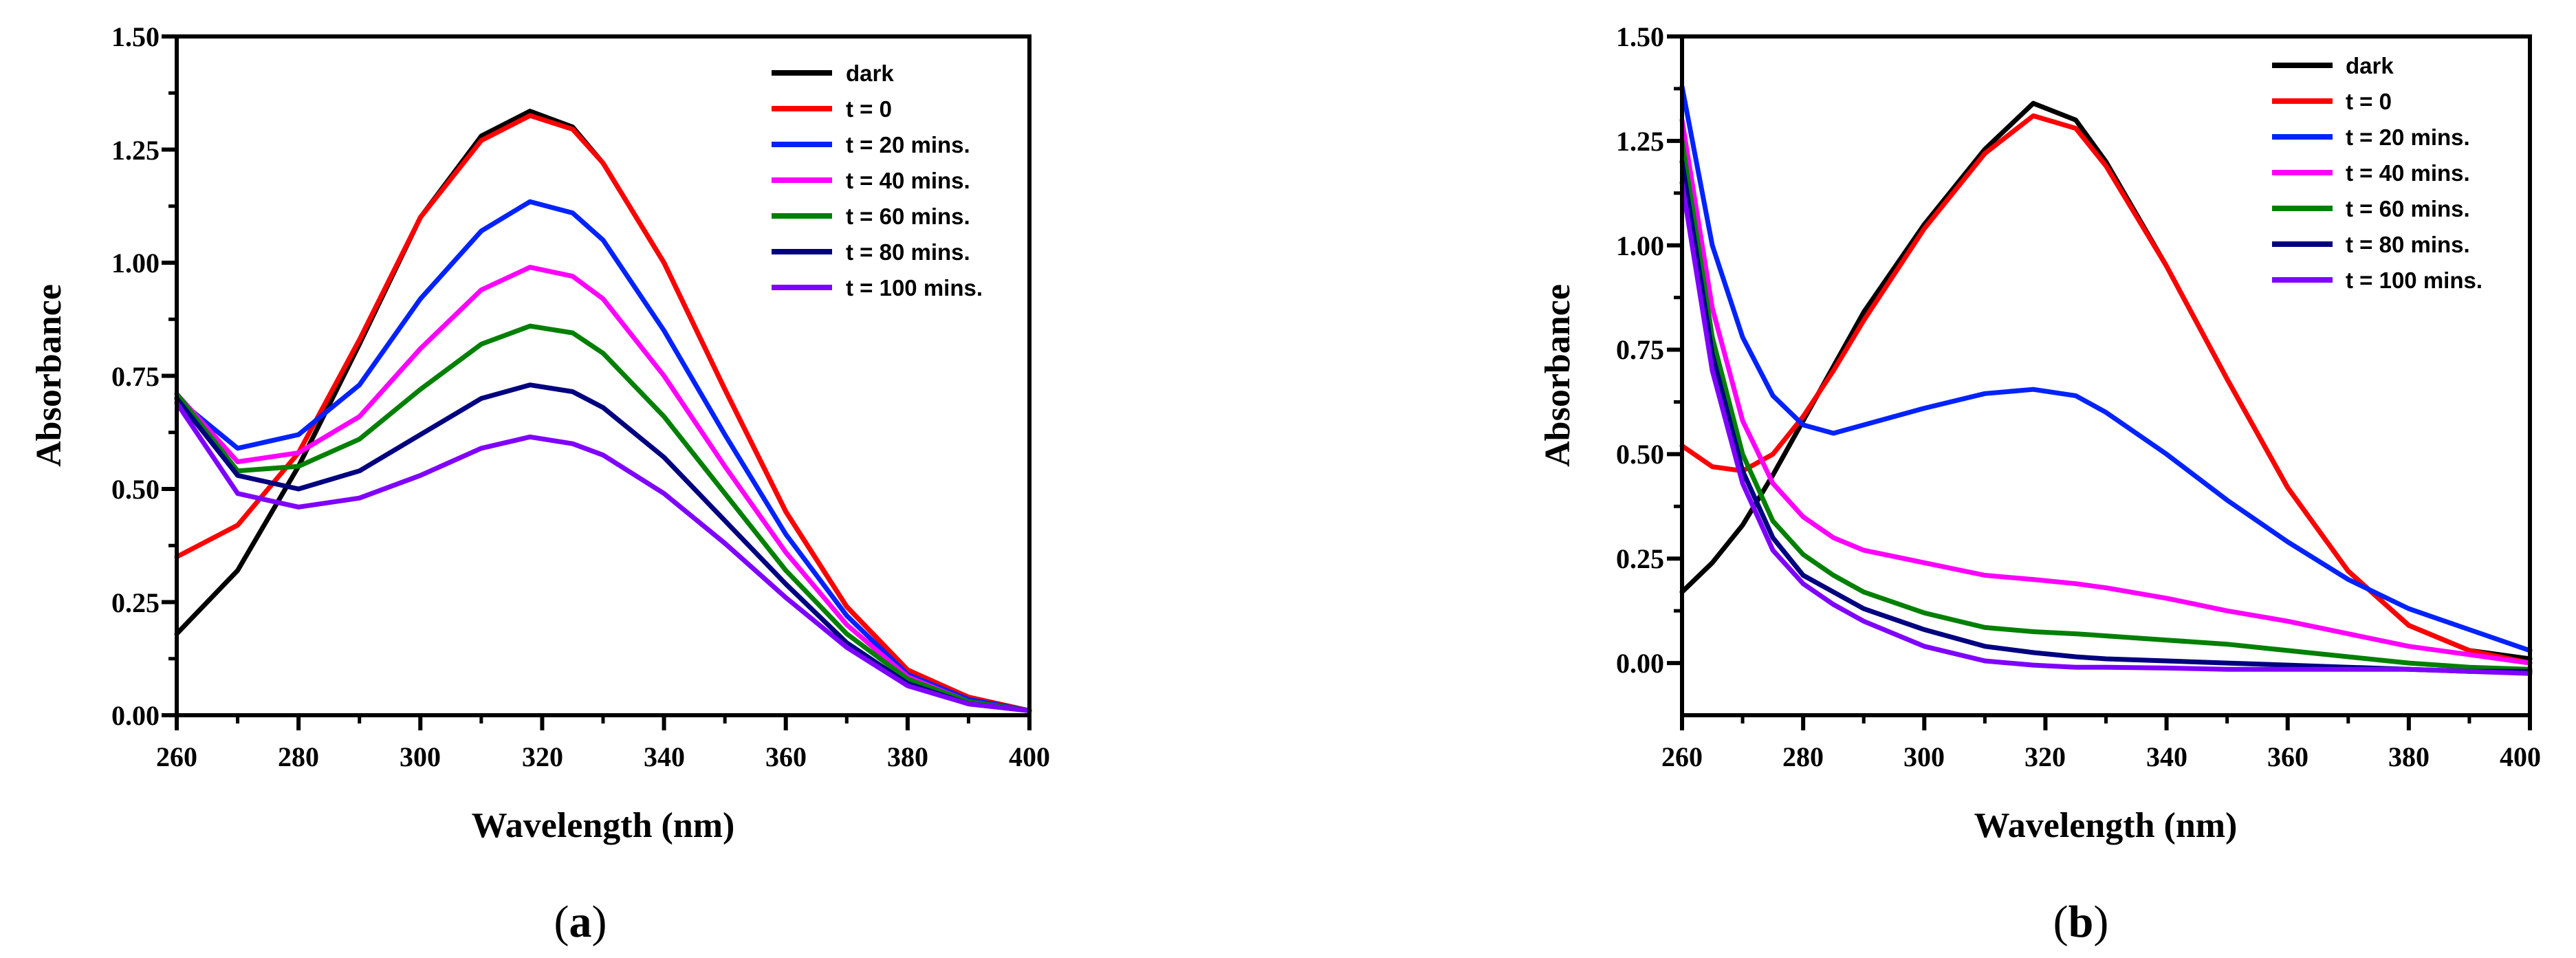 Image resolution: width=2576 pixels, height=958 pixels. What do you see at coordinates (2045, 756) in the screenshot?
I see `x-tick-label-b: 320` at bounding box center [2045, 756].